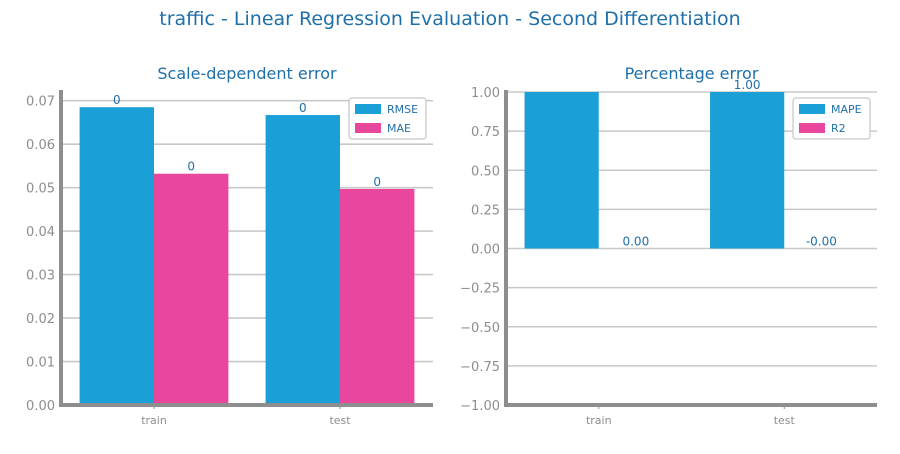 Image resolution: width=900 pixels, height=454 pixels. What do you see at coordinates (480, 328) in the screenshot?
I see `y-tick-label: −0.50` at bounding box center [480, 328].